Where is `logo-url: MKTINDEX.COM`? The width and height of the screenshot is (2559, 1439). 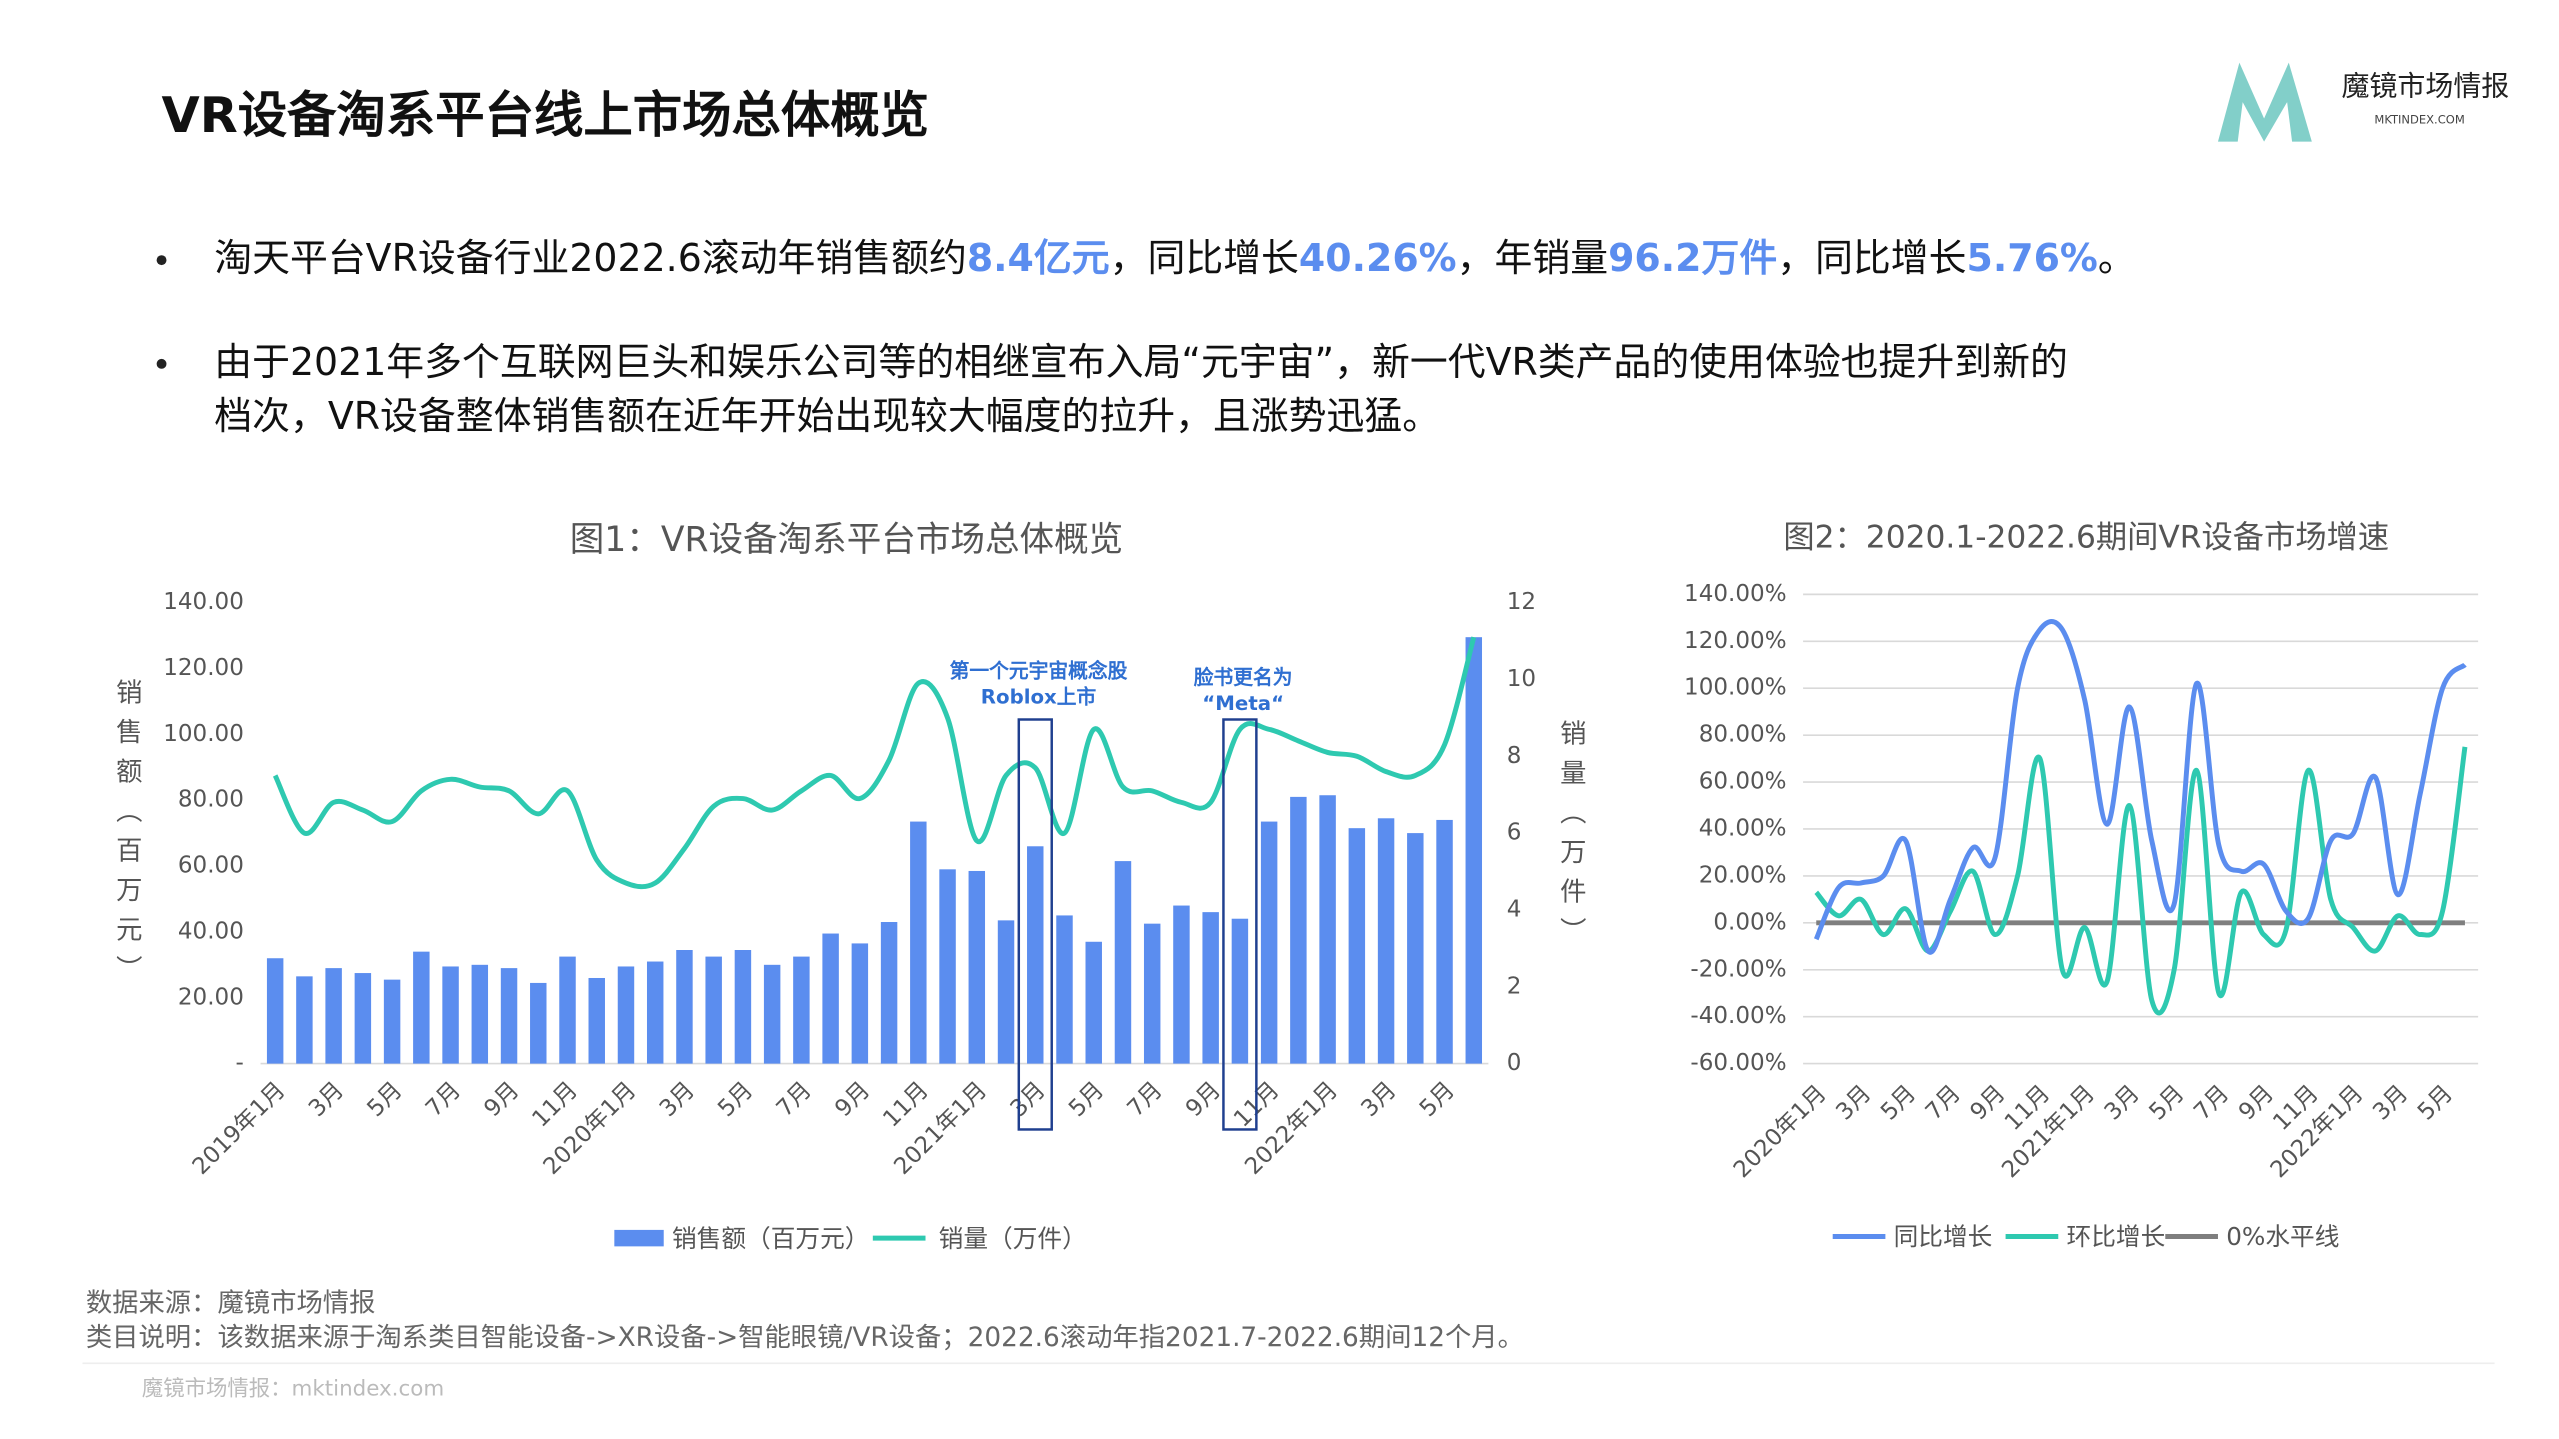
logo-url: MKTINDEX.COM is located at coordinates (2419, 120).